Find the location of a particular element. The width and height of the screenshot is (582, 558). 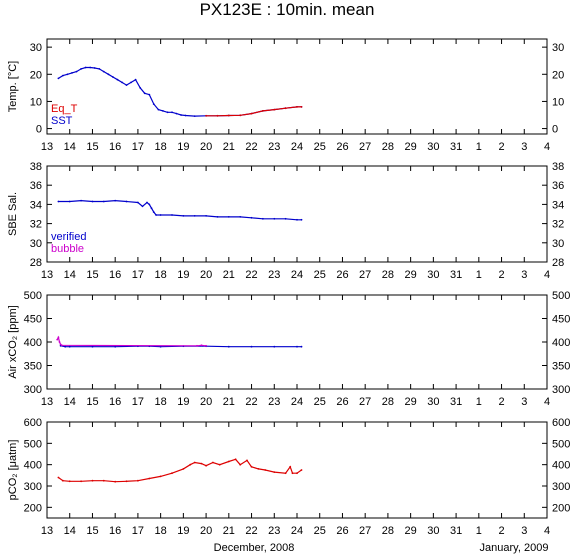

x-tick-label: 22 is located at coordinates (251, 275).